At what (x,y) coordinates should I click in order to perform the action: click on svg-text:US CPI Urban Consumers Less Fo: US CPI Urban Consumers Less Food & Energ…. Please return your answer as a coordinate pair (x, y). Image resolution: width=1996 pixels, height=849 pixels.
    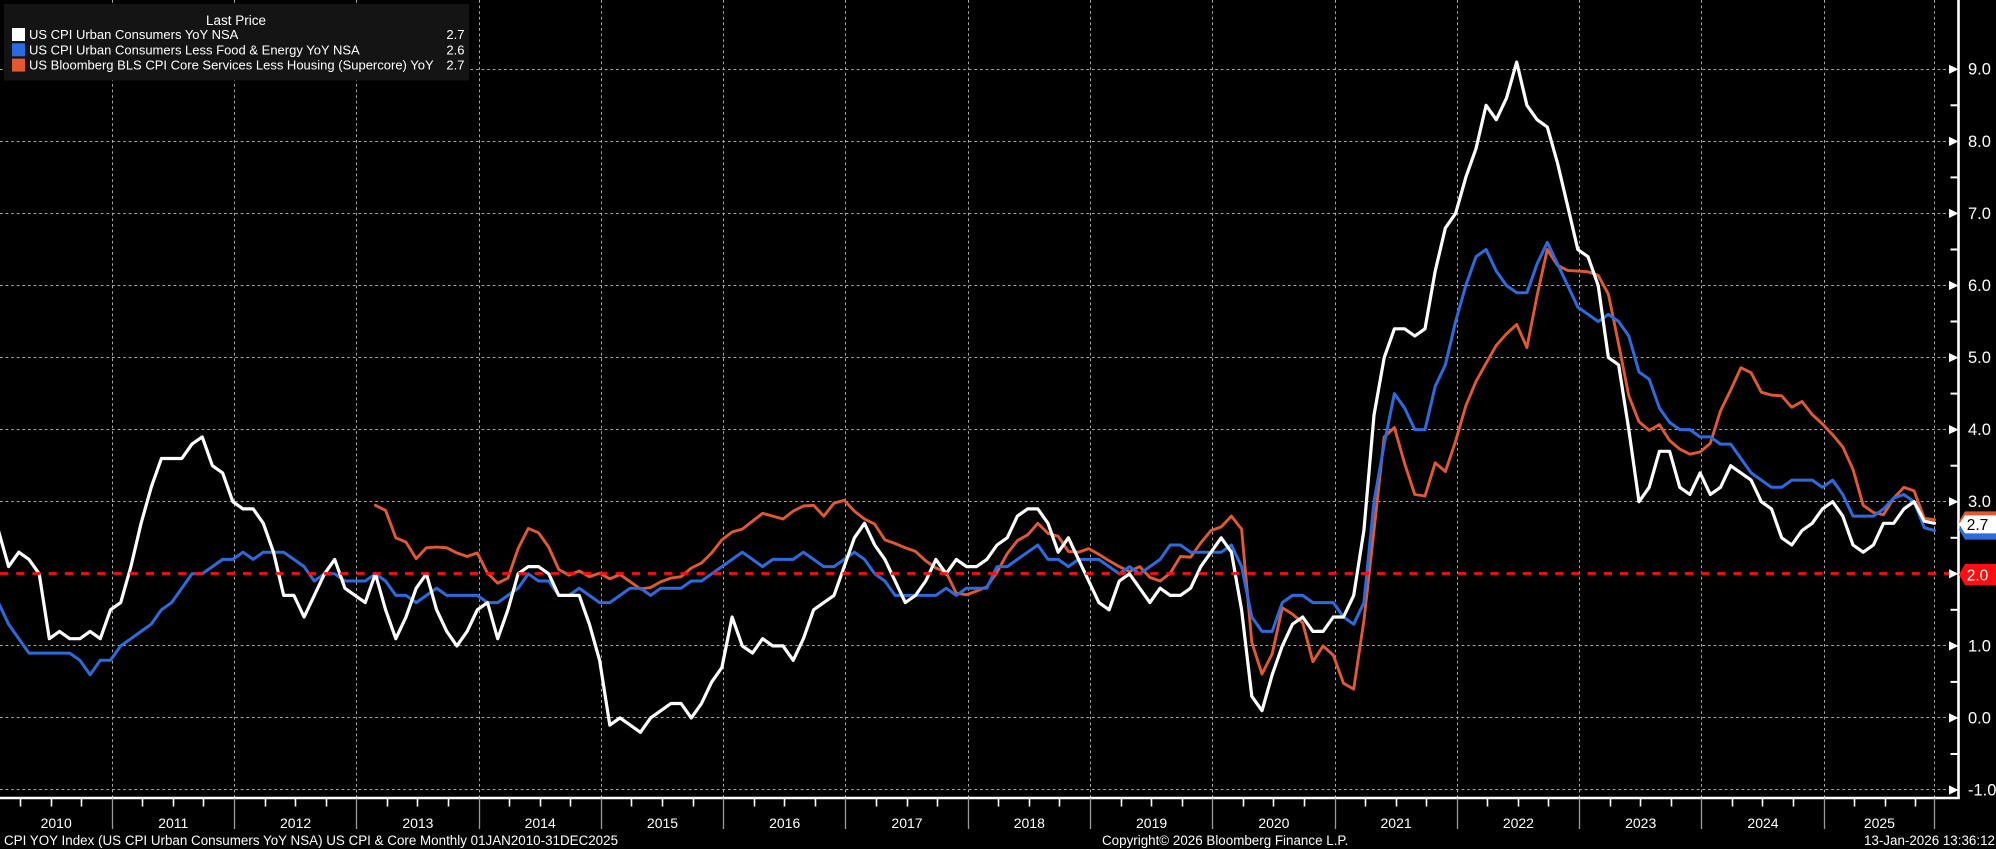
    Looking at the image, I should click on (194, 49).